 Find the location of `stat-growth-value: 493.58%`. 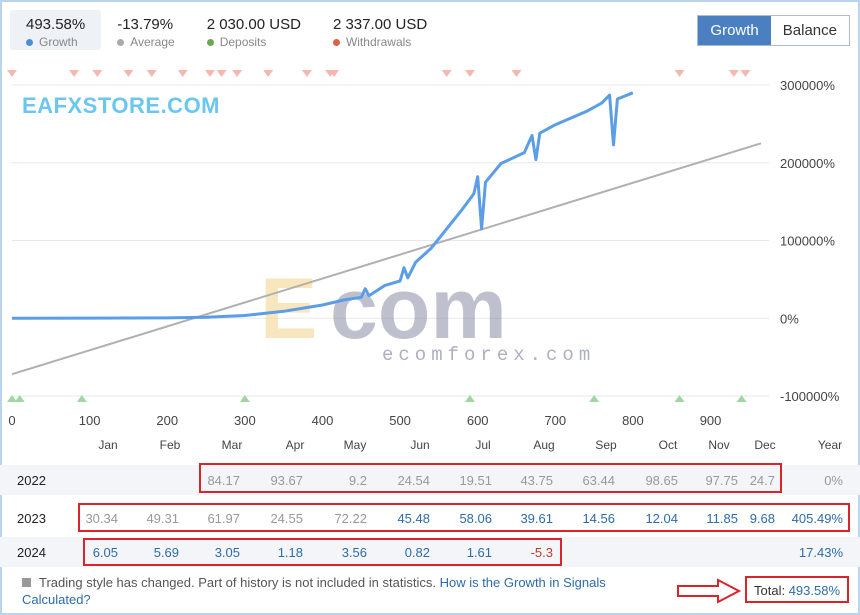

stat-growth-value: 493.58% is located at coordinates (56, 24).